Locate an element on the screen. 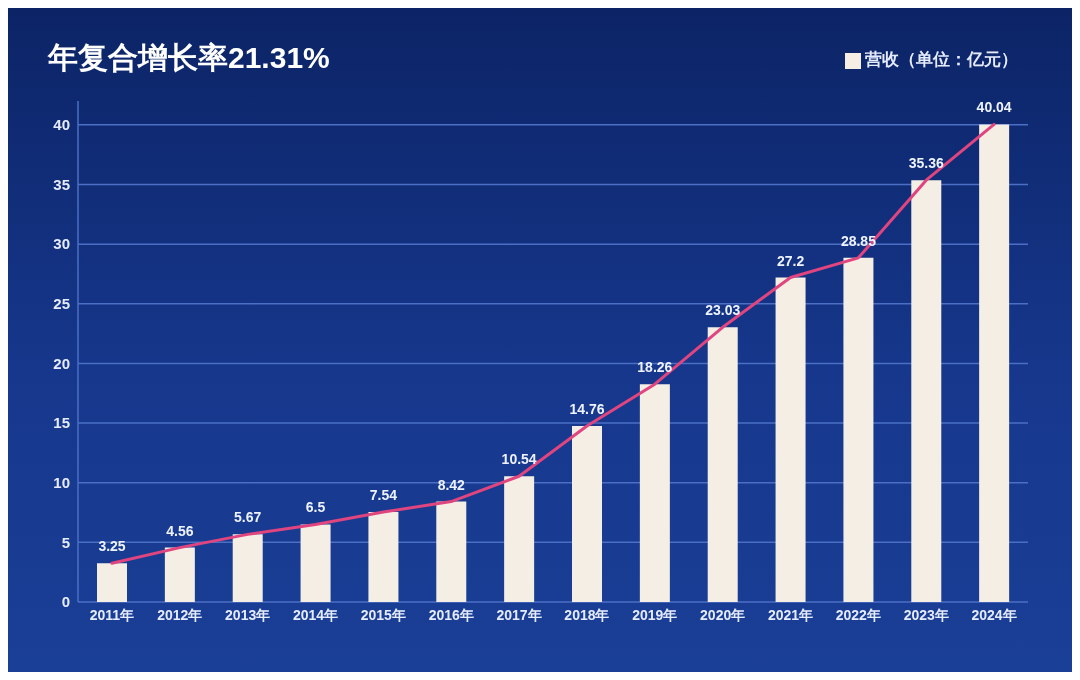 The image size is (1080, 680). y-tick-label: 25 is located at coordinates (61, 304).